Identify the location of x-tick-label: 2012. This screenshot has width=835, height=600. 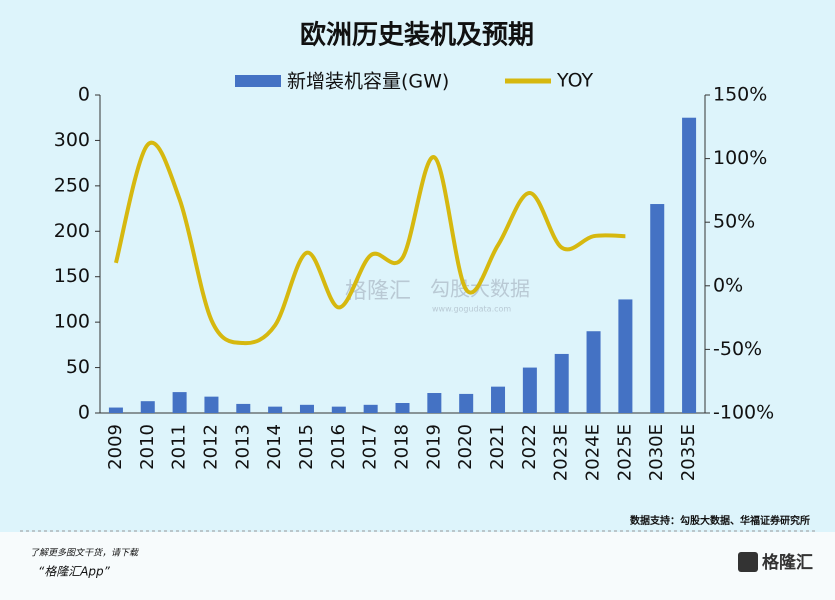
(210, 447).